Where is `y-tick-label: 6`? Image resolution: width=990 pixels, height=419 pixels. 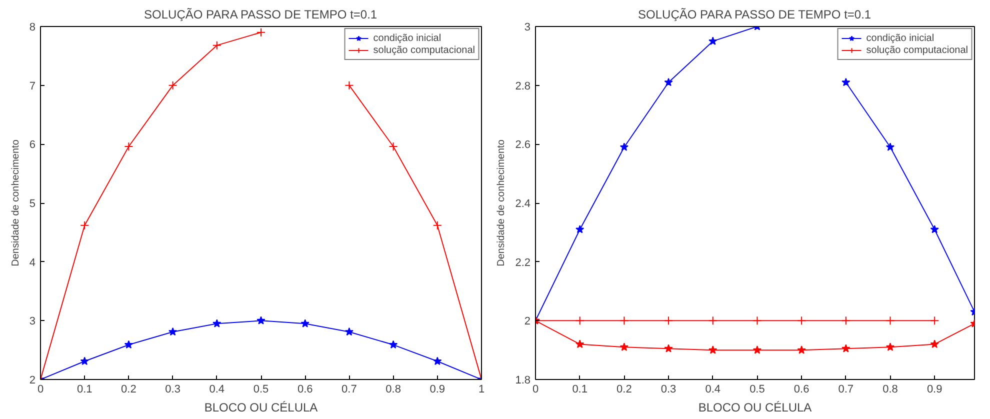
y-tick-label: 6 is located at coordinates (32, 145).